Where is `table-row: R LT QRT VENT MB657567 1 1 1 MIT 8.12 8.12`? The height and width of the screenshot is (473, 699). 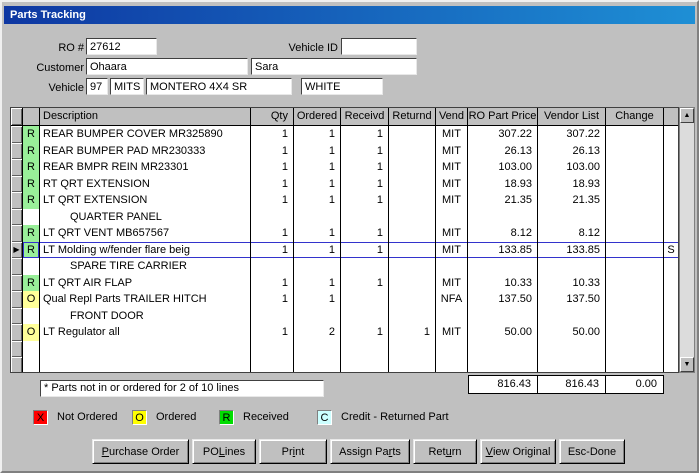
table-row: R LT QRT VENT MB657567 1 1 1 MIT 8.12 8.12 is located at coordinates (344, 233).